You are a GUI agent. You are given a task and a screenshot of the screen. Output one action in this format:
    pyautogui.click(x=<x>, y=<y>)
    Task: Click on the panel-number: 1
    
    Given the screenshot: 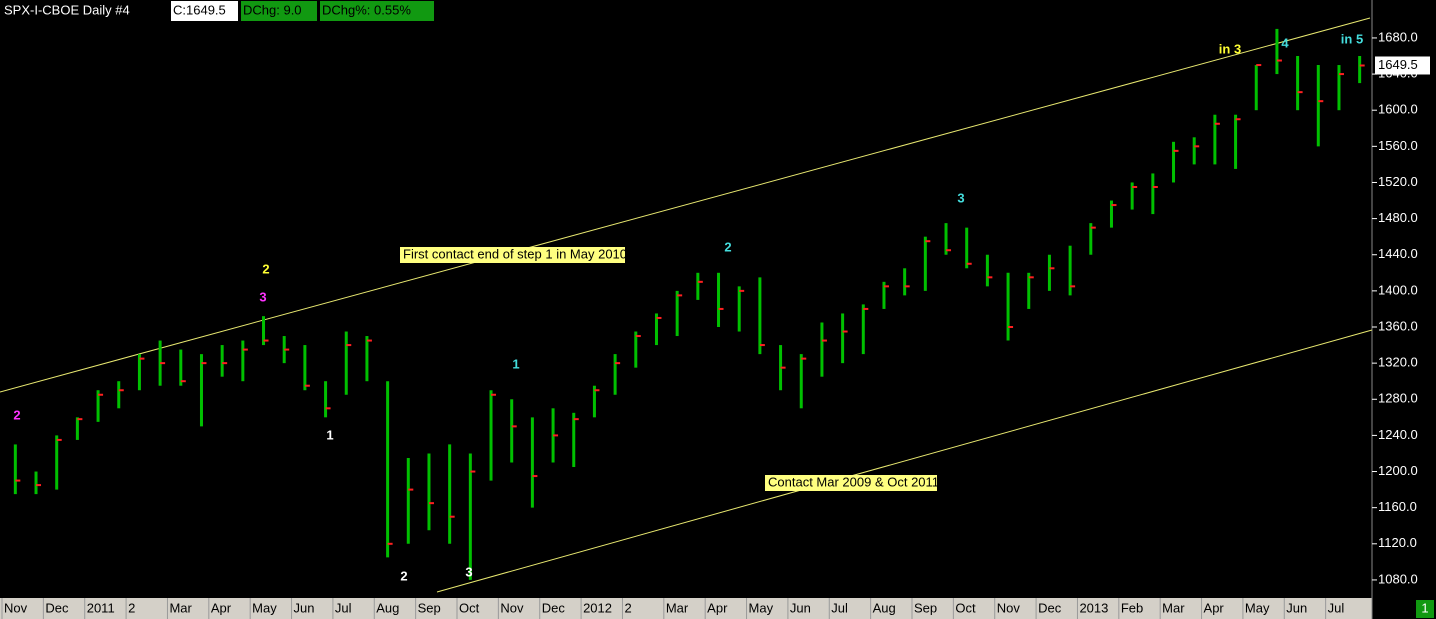 What is the action you would take?
    pyautogui.click(x=1424, y=607)
    